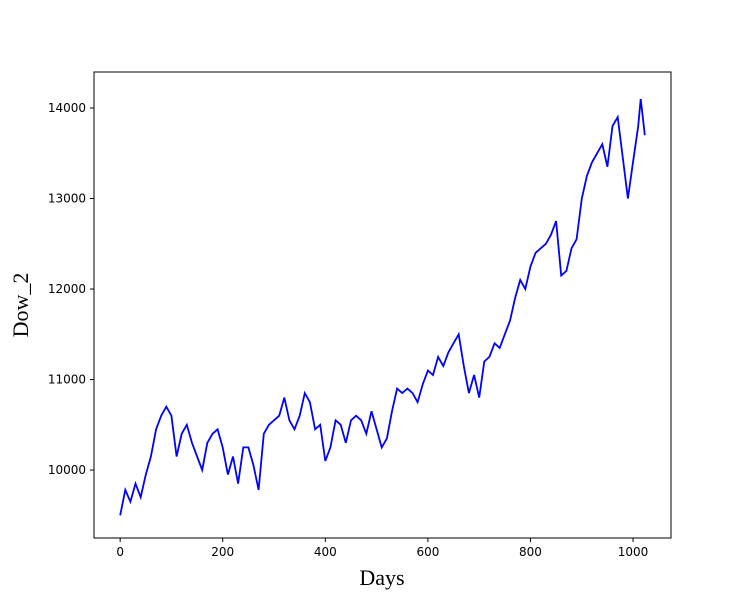 Image resolution: width=746 pixels, height=608 pixels. I want to click on y-tick-label: 10000, so click(67, 470).